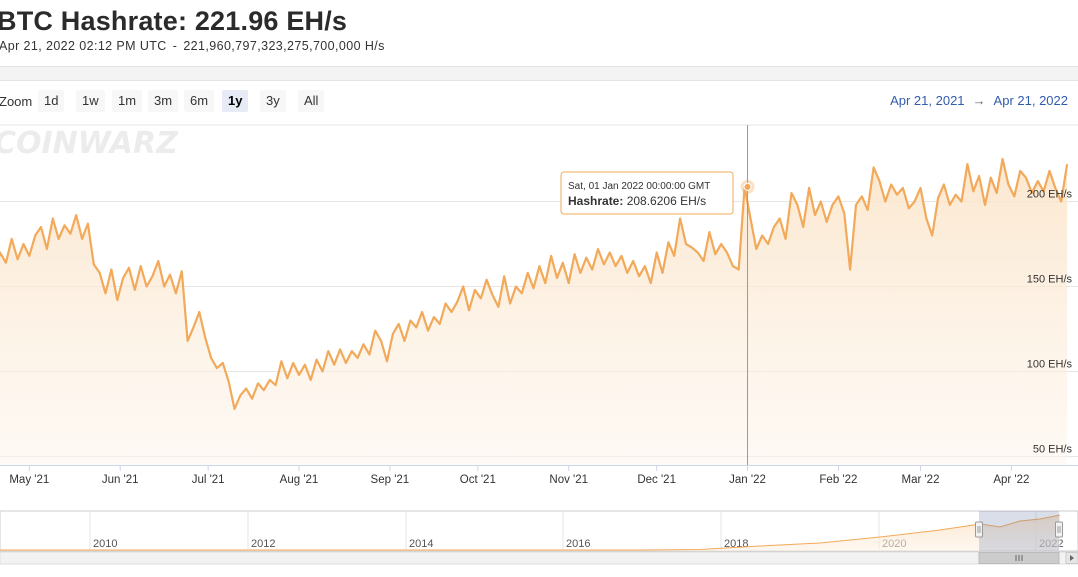 The width and height of the screenshot is (1078, 577). Describe the element at coordinates (421, 544) in the screenshot. I see `navigator-year-label: 2014` at that location.